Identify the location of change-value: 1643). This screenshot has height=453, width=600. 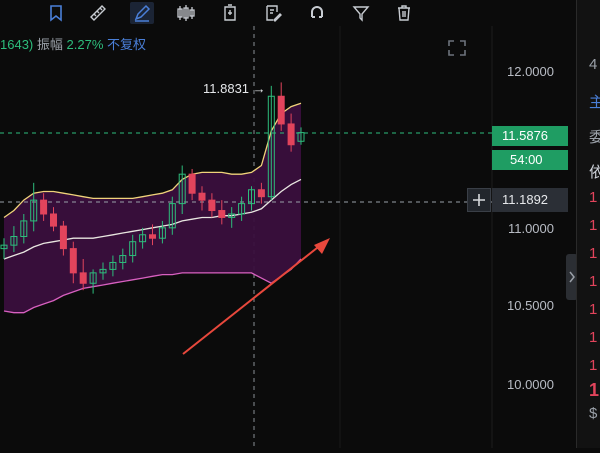
(17, 44).